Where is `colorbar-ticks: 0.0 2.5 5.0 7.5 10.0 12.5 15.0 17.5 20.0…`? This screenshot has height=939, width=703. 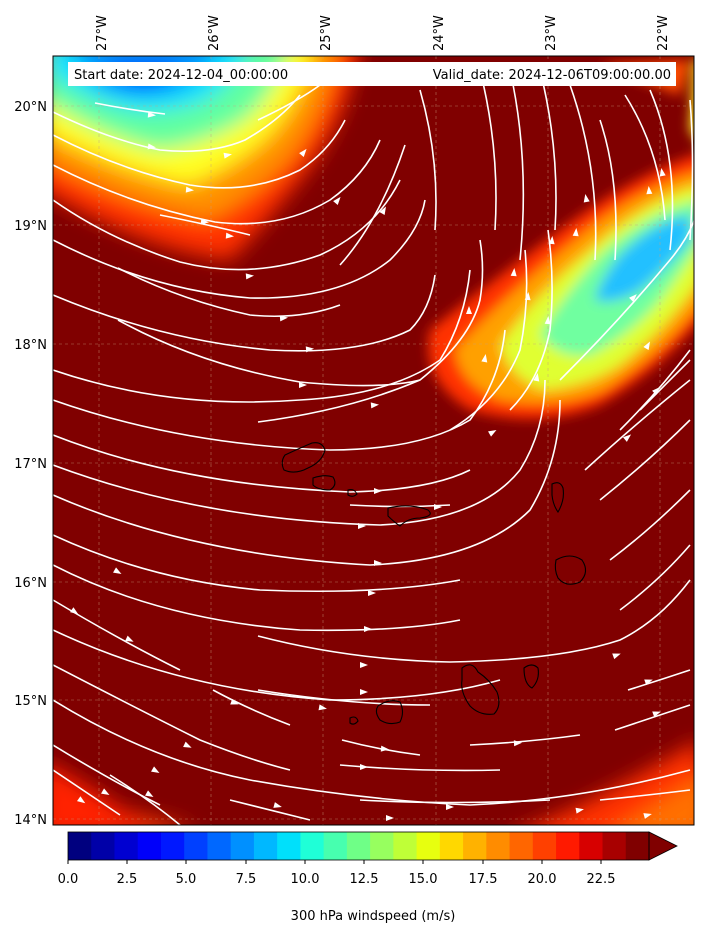 colorbar-ticks: 0.0 2.5 5.0 7.5 10.0 12.5 15.0 17.5 20.0… is located at coordinates (336, 873).